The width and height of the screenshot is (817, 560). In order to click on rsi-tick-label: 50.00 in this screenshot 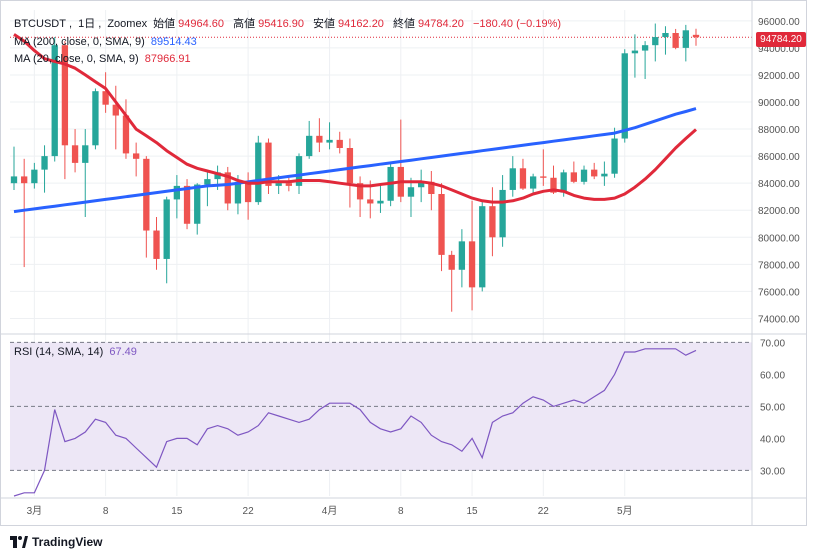, I will do `click(772, 407)`.